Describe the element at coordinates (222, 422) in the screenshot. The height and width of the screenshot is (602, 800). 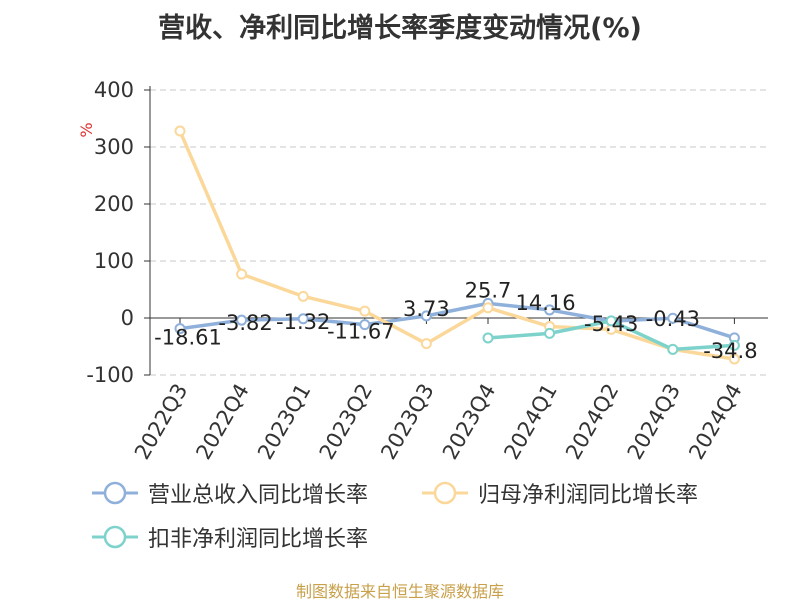
I see `x-tick-label: 2022Q4` at that location.